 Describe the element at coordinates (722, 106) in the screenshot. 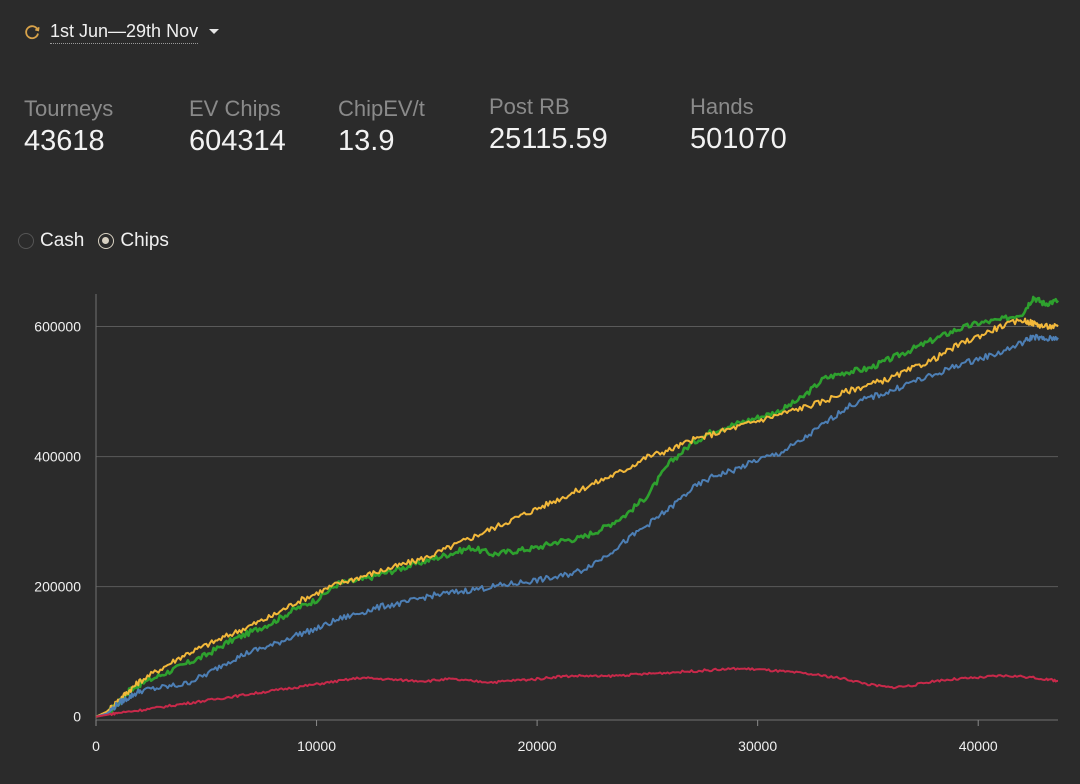

I see `stat-label: Hands` at that location.